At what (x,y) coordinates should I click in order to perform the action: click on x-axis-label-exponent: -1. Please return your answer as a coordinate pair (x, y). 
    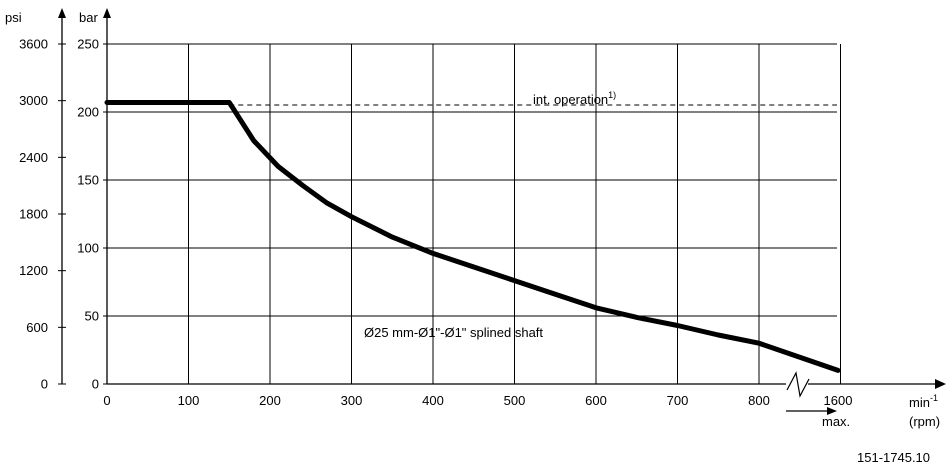
    Looking at the image, I should click on (934, 398).